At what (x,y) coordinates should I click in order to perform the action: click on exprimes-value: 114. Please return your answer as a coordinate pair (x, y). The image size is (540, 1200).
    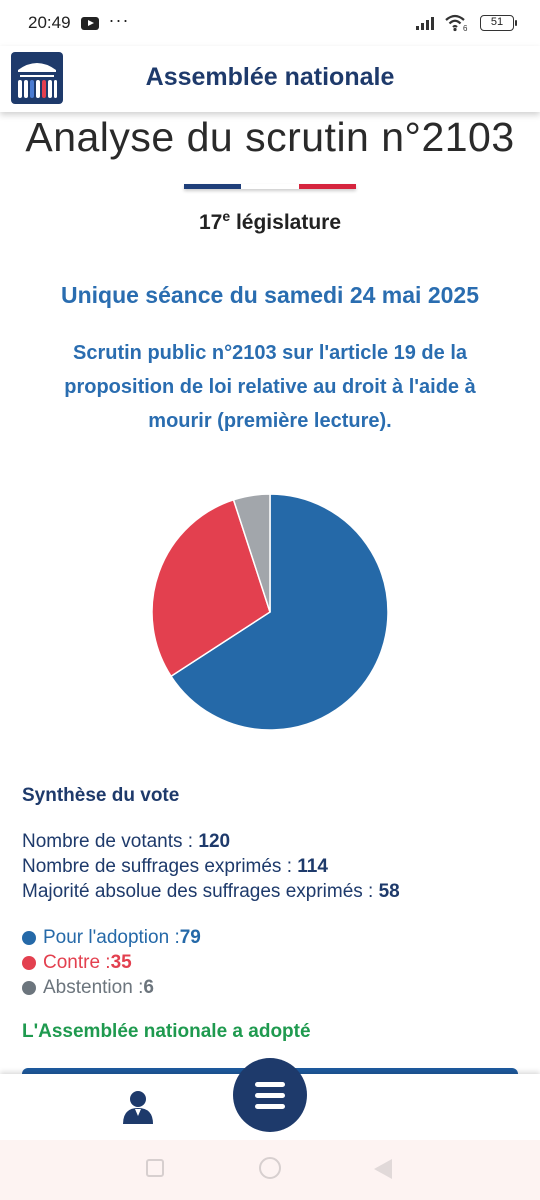
    Looking at the image, I should click on (312, 866).